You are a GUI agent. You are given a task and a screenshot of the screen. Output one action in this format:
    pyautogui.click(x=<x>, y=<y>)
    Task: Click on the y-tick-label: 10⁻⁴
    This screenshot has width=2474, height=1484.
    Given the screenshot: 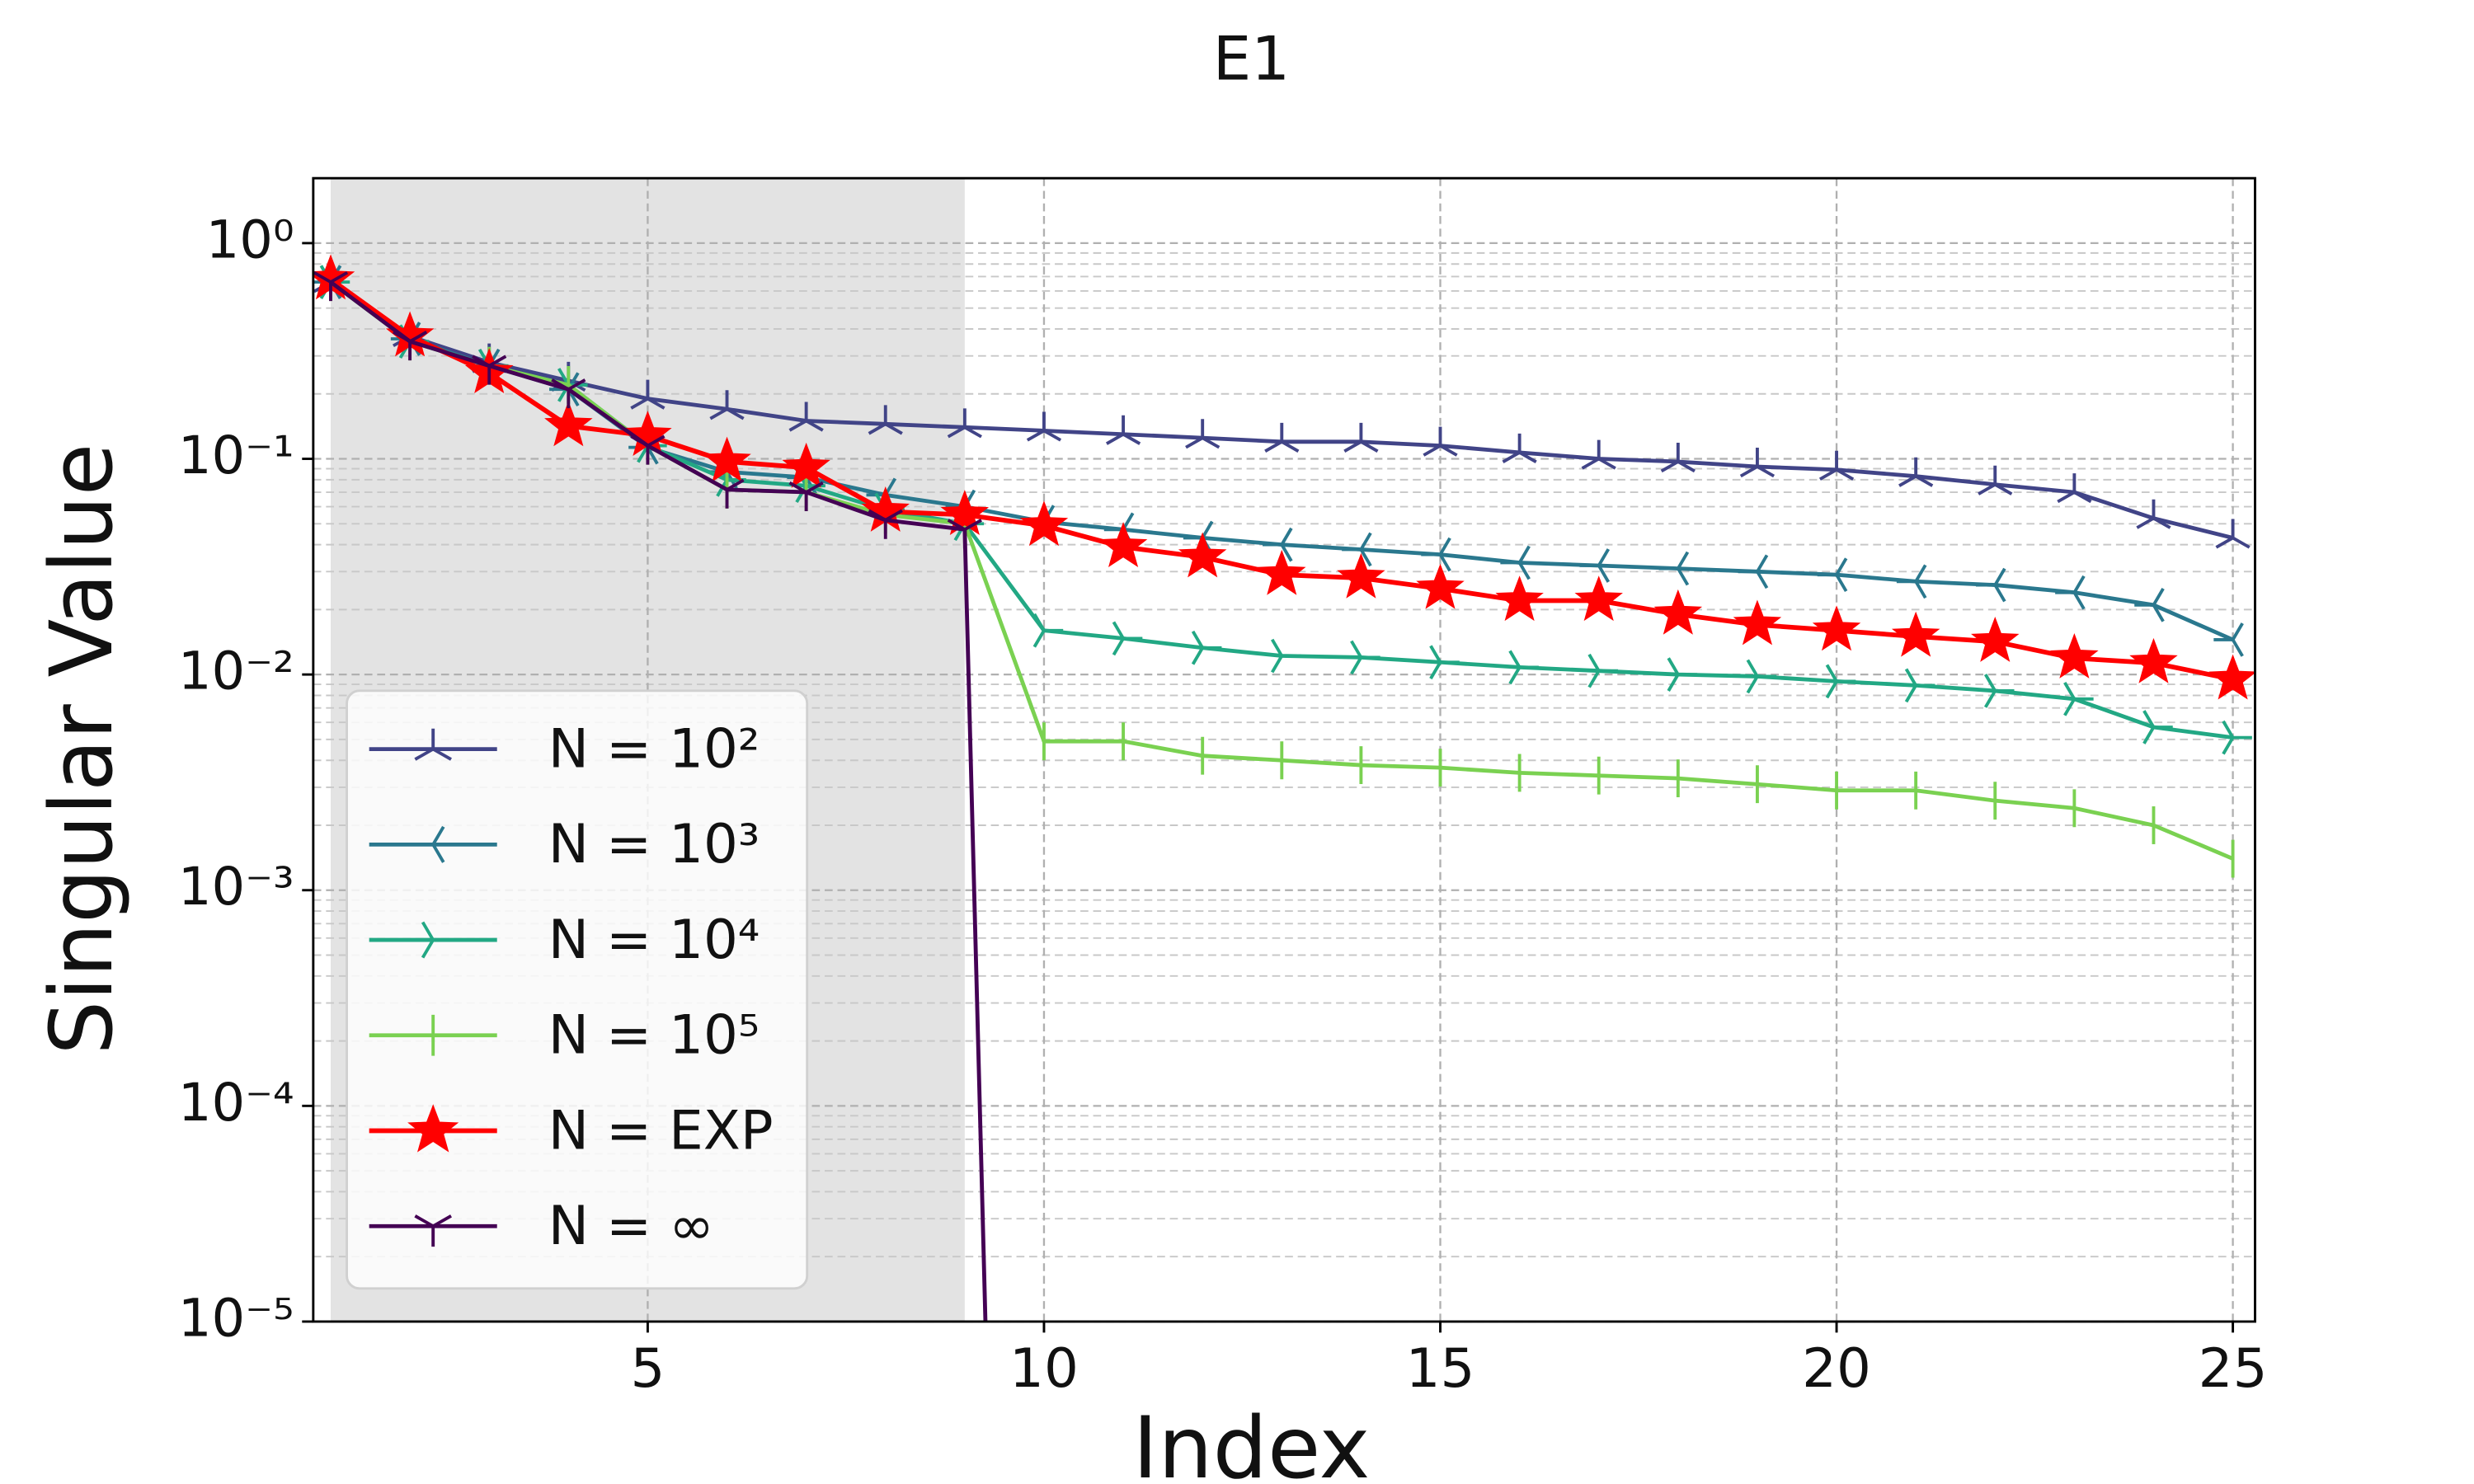 What is the action you would take?
    pyautogui.click(x=236, y=1102)
    